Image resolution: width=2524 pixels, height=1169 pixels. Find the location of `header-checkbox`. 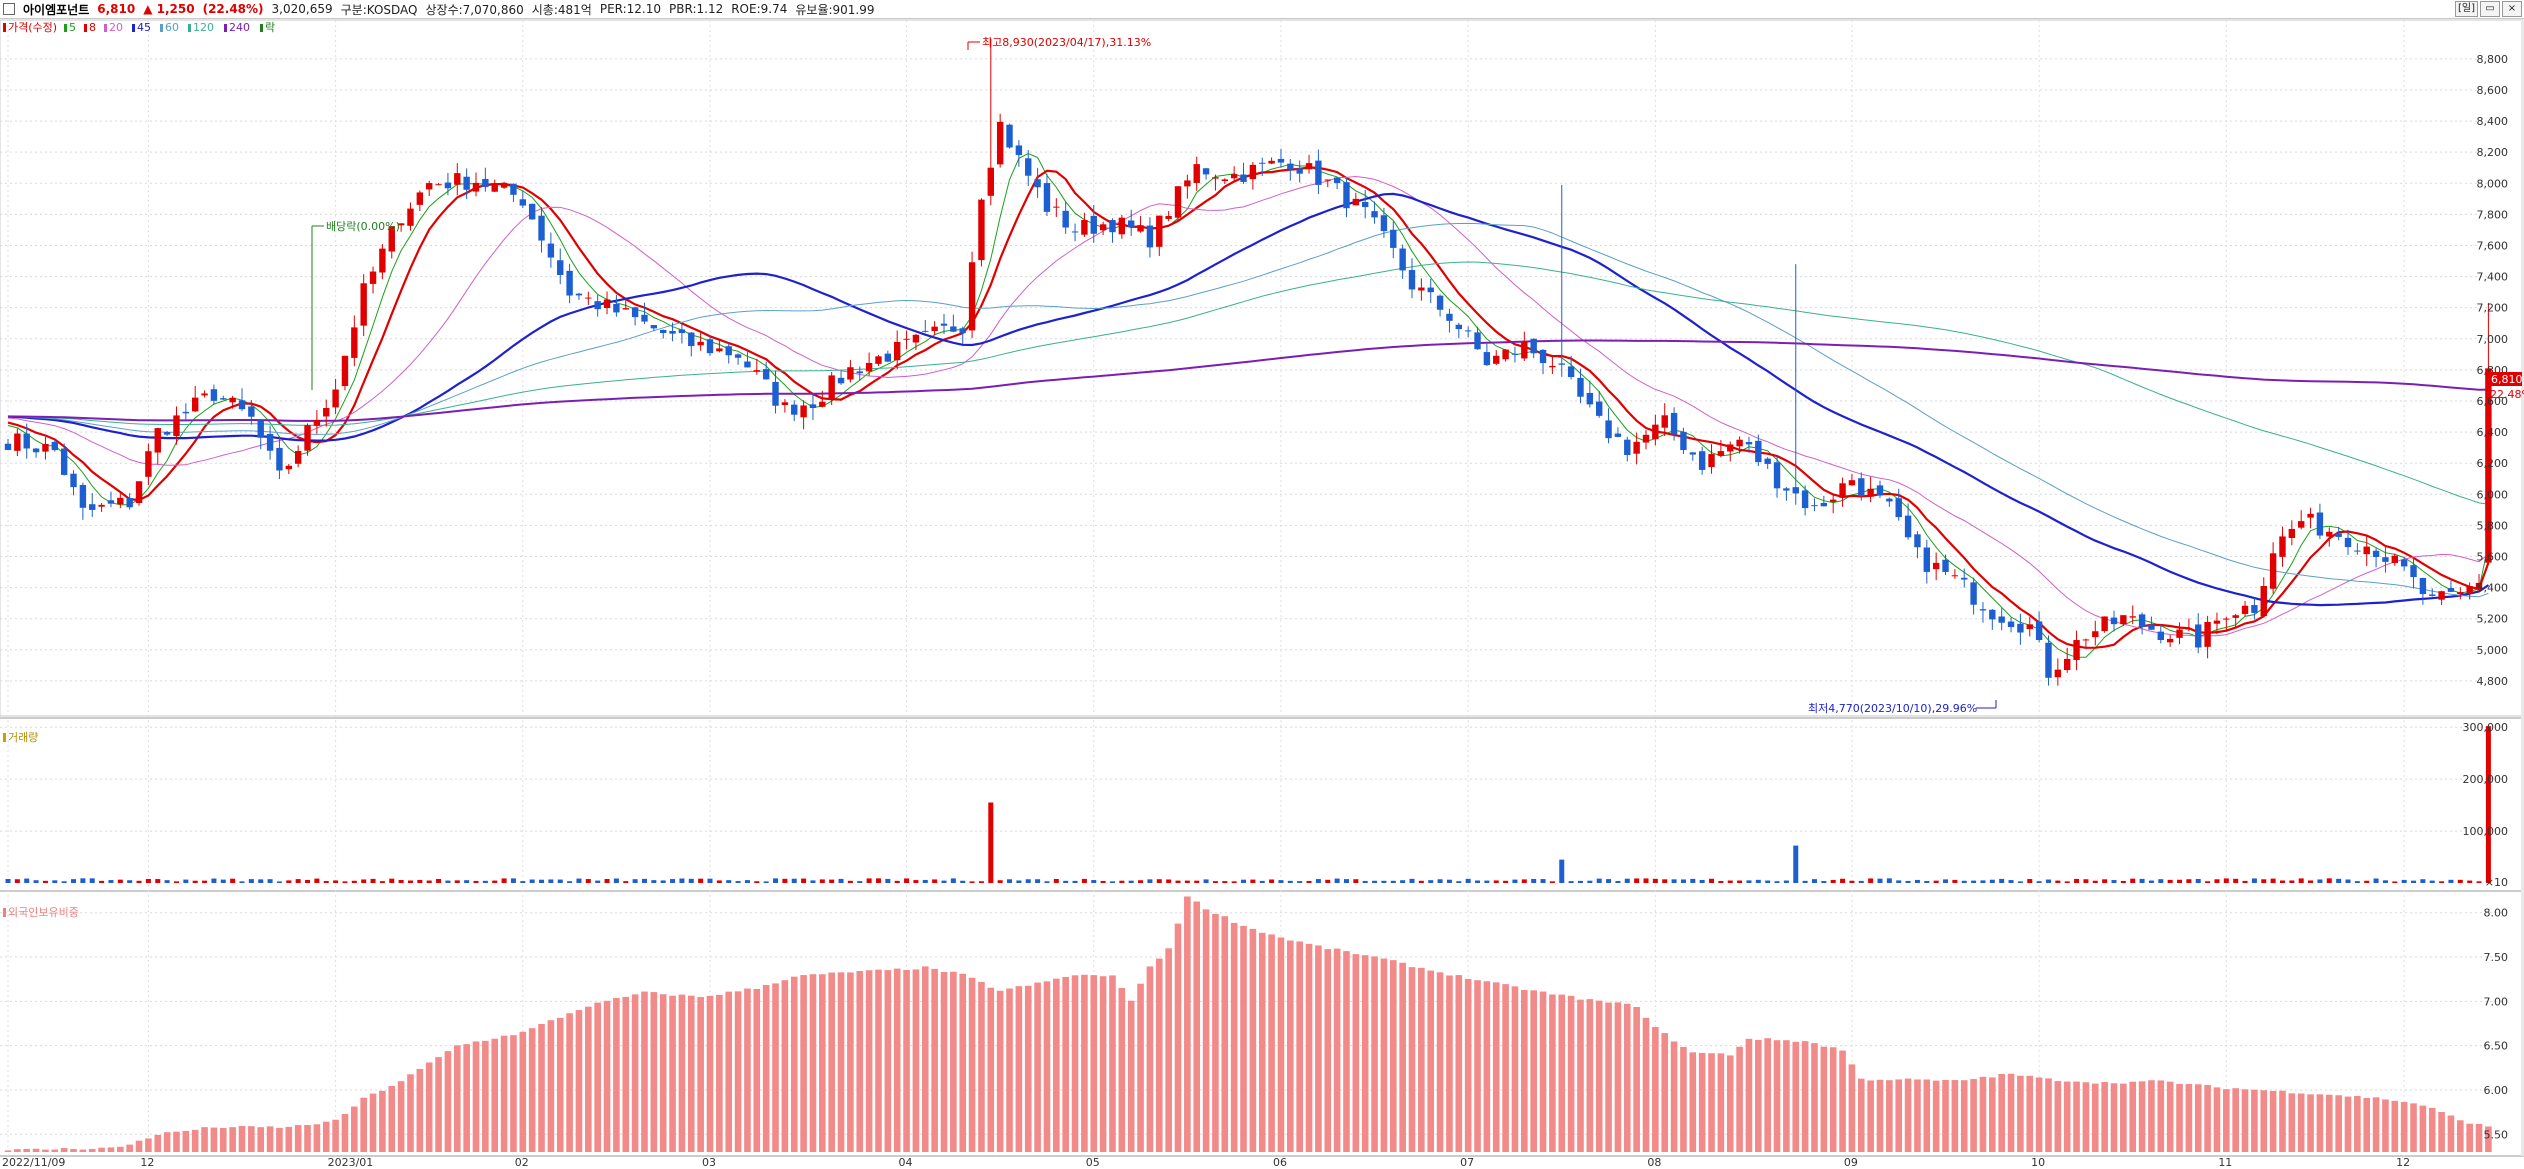

header-checkbox is located at coordinates (9, 9).